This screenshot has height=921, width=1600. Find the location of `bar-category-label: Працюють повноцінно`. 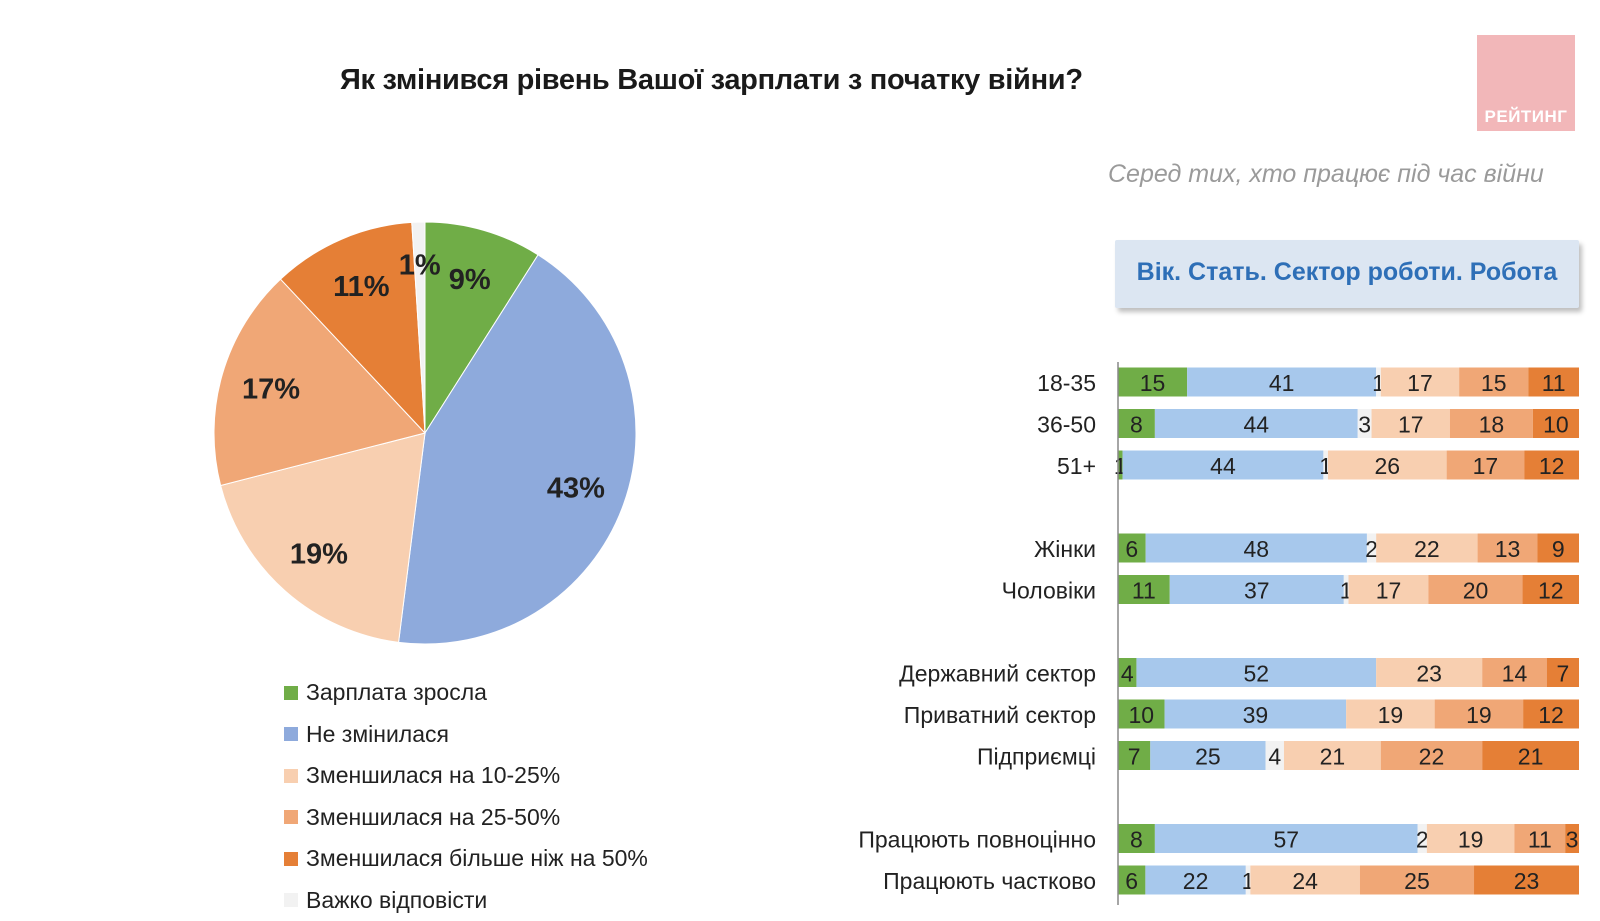

bar-category-label: Працюють повноцінно is located at coordinates (977, 840).